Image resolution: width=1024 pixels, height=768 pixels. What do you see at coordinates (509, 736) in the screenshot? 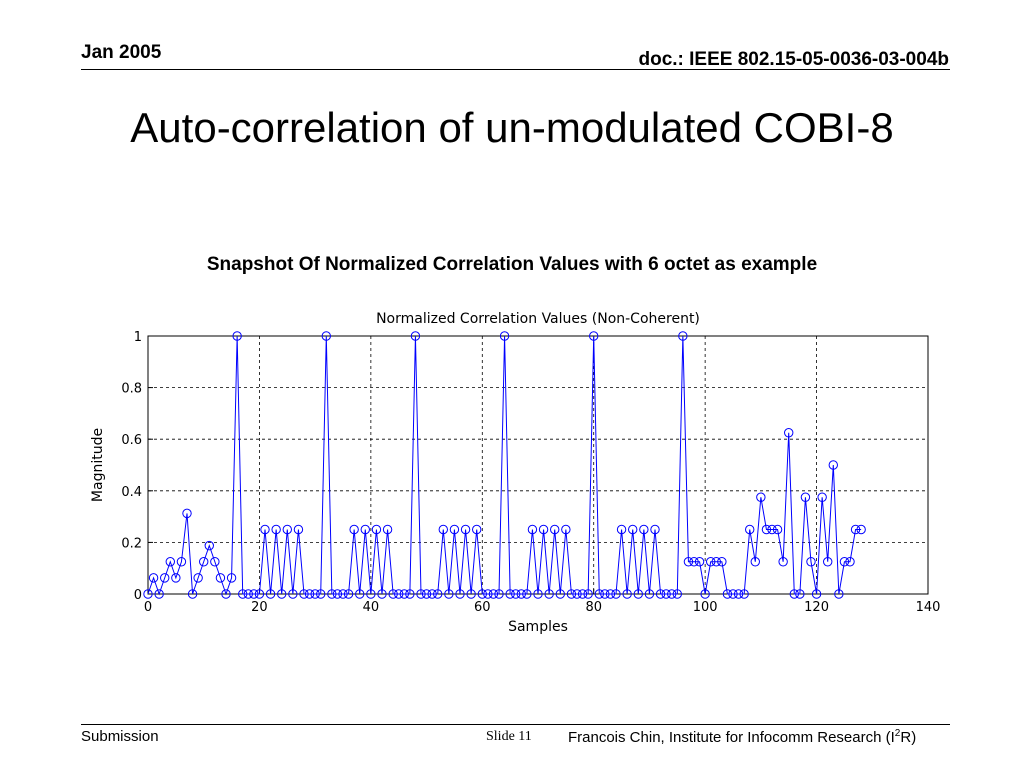
I see `footer-slide-number: Slide 11` at bounding box center [509, 736].